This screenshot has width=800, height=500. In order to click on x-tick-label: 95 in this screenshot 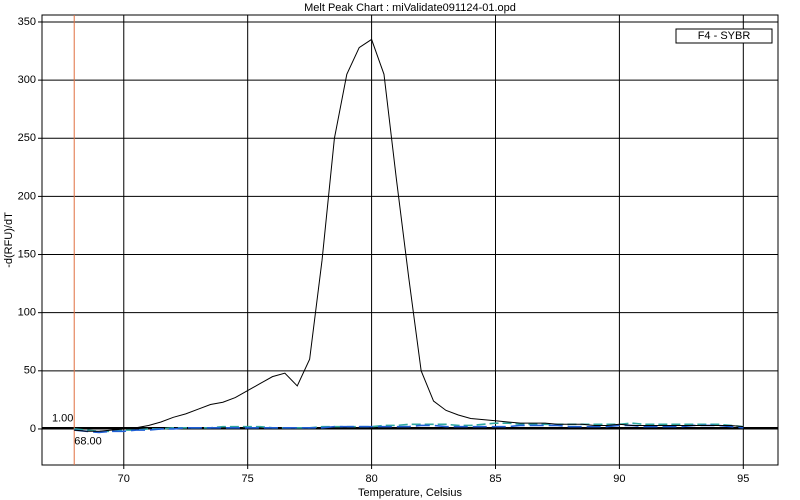, I will do `click(743, 479)`.